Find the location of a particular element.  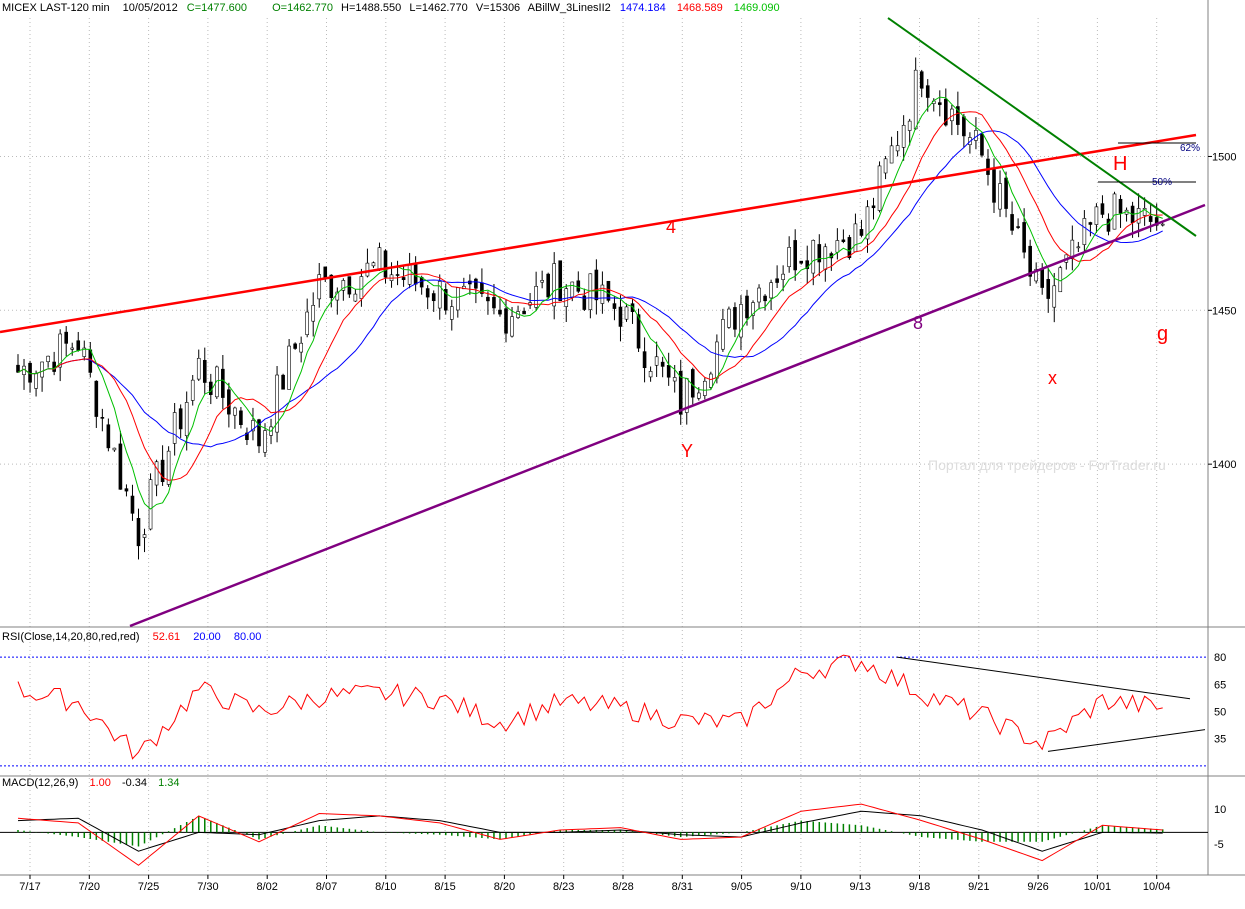

header-sma-blue: 1474.184 is located at coordinates (642, 8).